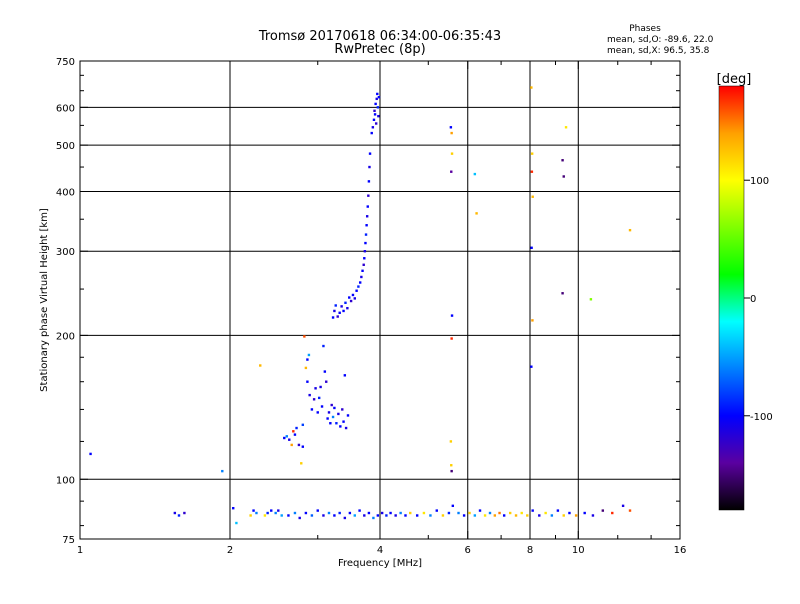  I want to click on x-axis-label: Frequency [MHz], so click(380, 563).